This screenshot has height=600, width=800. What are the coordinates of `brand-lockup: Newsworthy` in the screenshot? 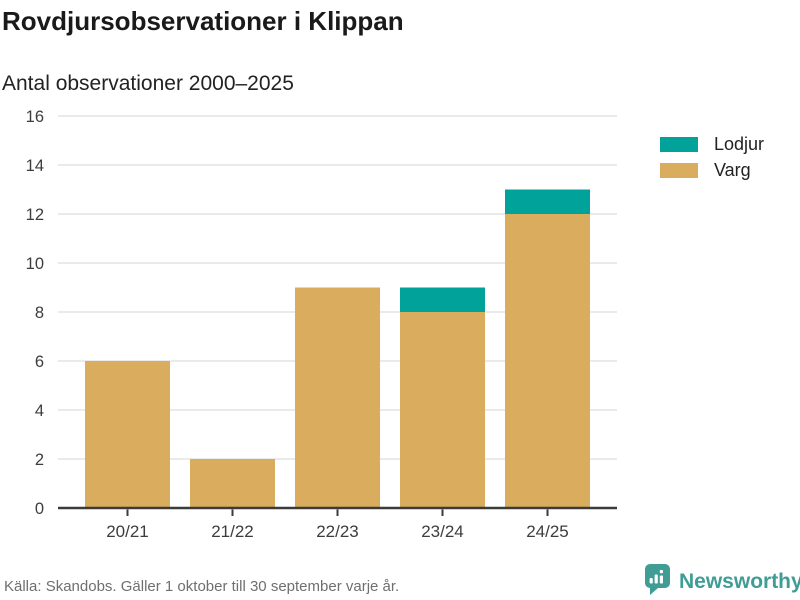 It's located at (722, 580).